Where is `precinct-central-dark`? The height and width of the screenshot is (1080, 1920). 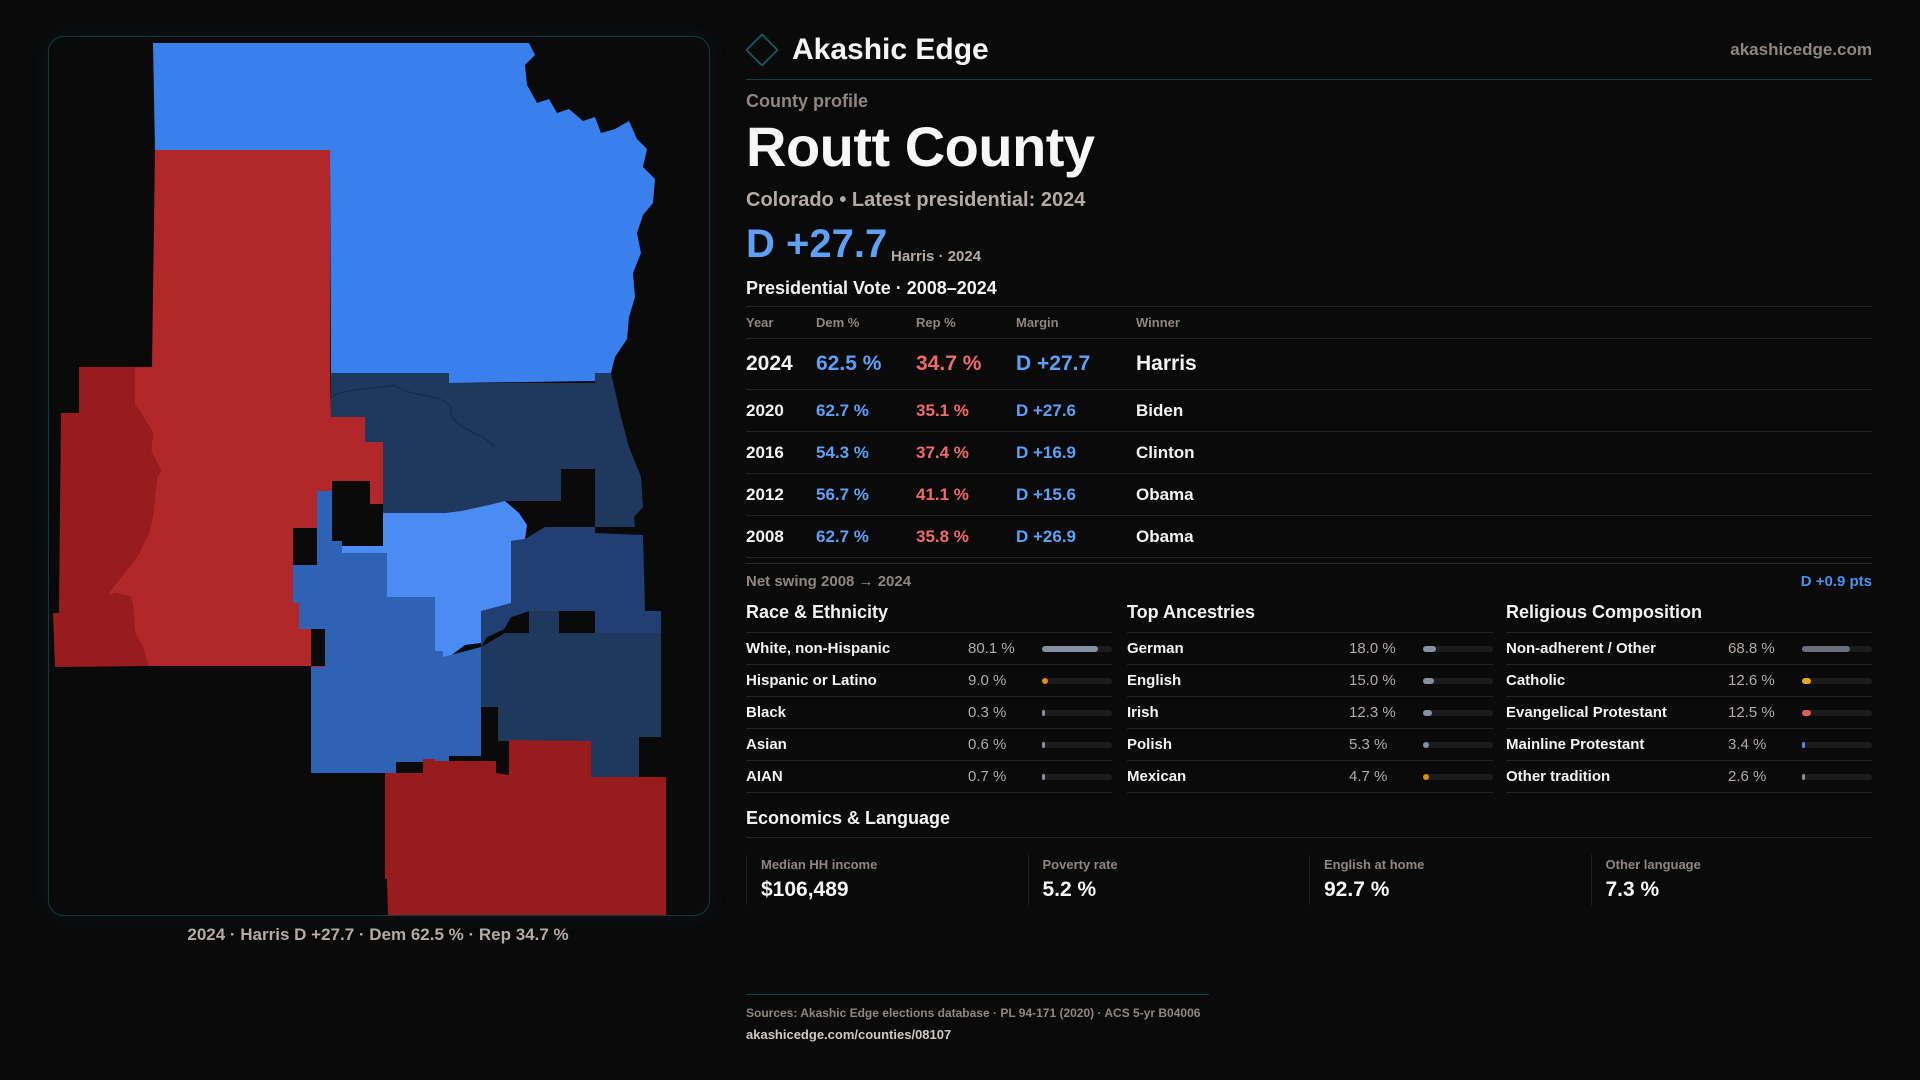
precinct-central-dark is located at coordinates (487, 450).